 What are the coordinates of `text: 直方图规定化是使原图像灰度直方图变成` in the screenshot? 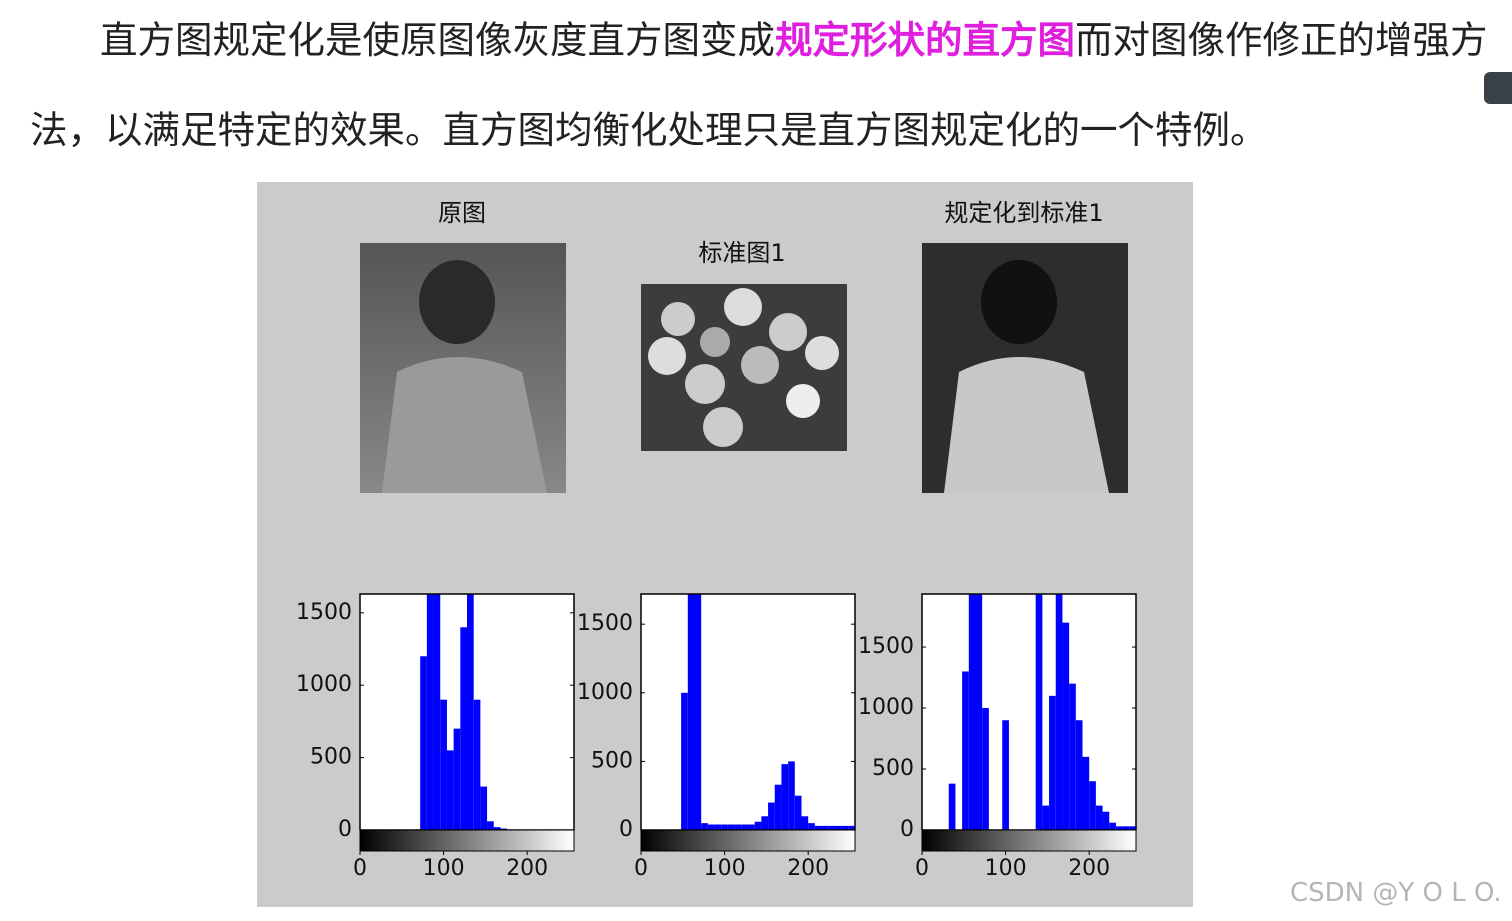 It's located at (437, 40).